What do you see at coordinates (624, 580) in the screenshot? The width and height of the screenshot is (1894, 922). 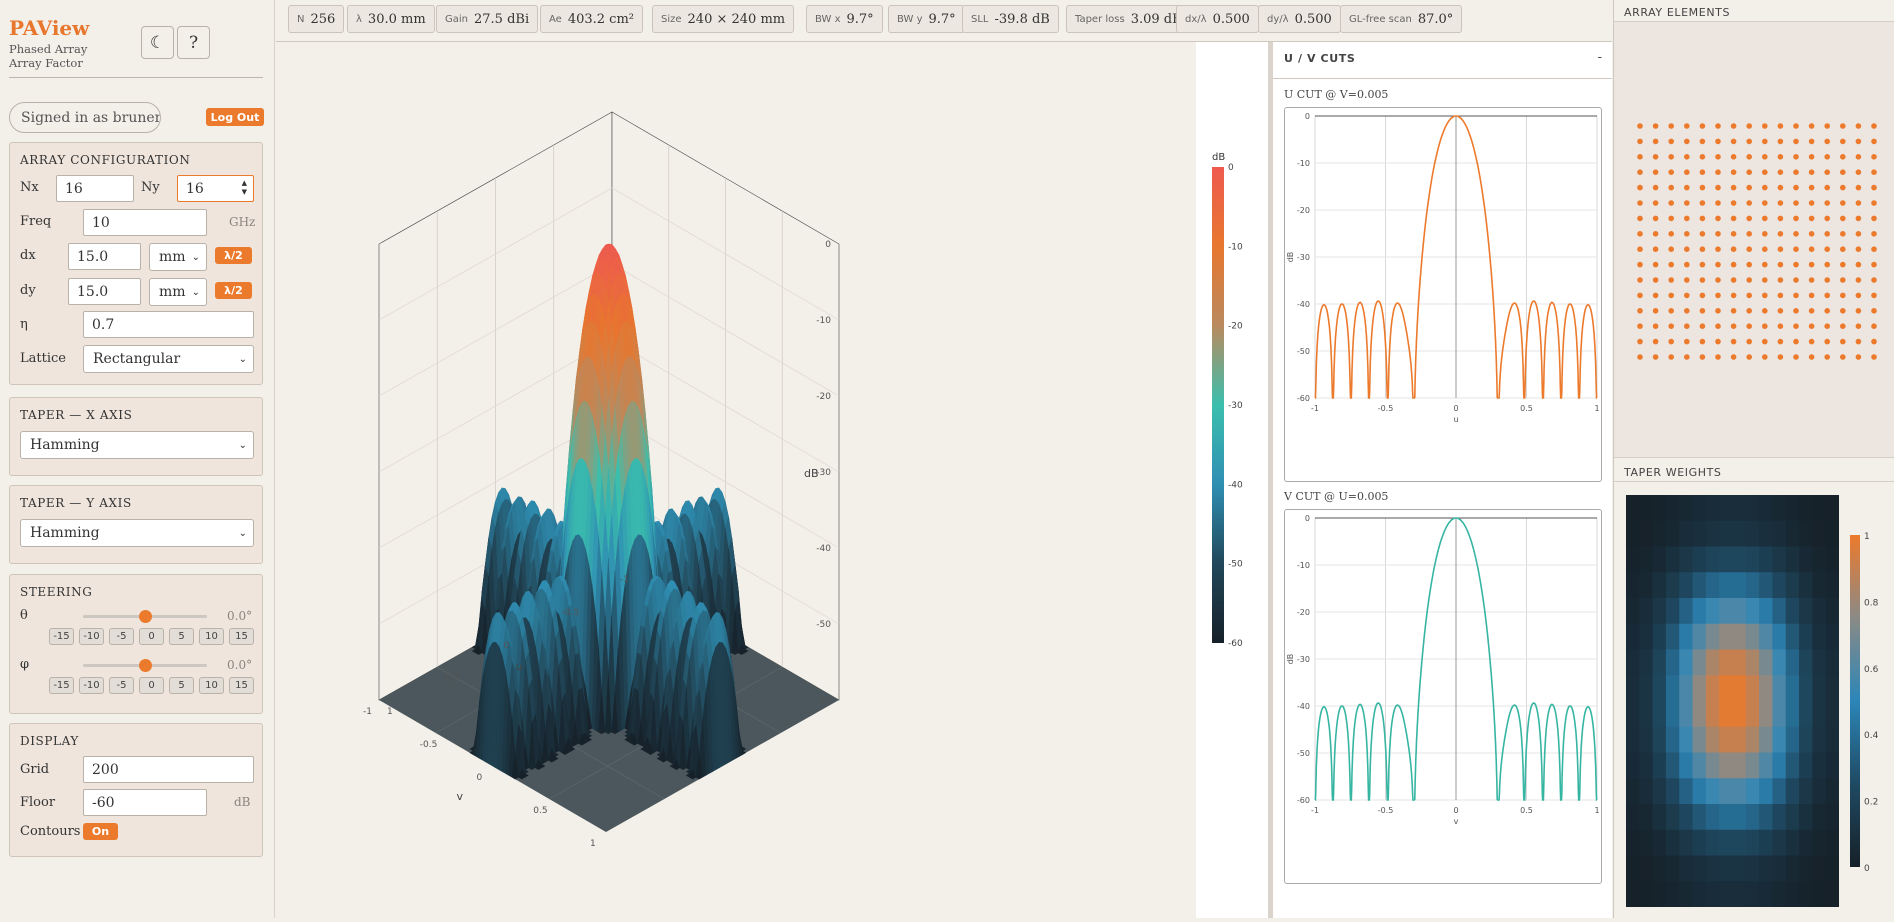 I see `u-tick-label: -1` at bounding box center [624, 580].